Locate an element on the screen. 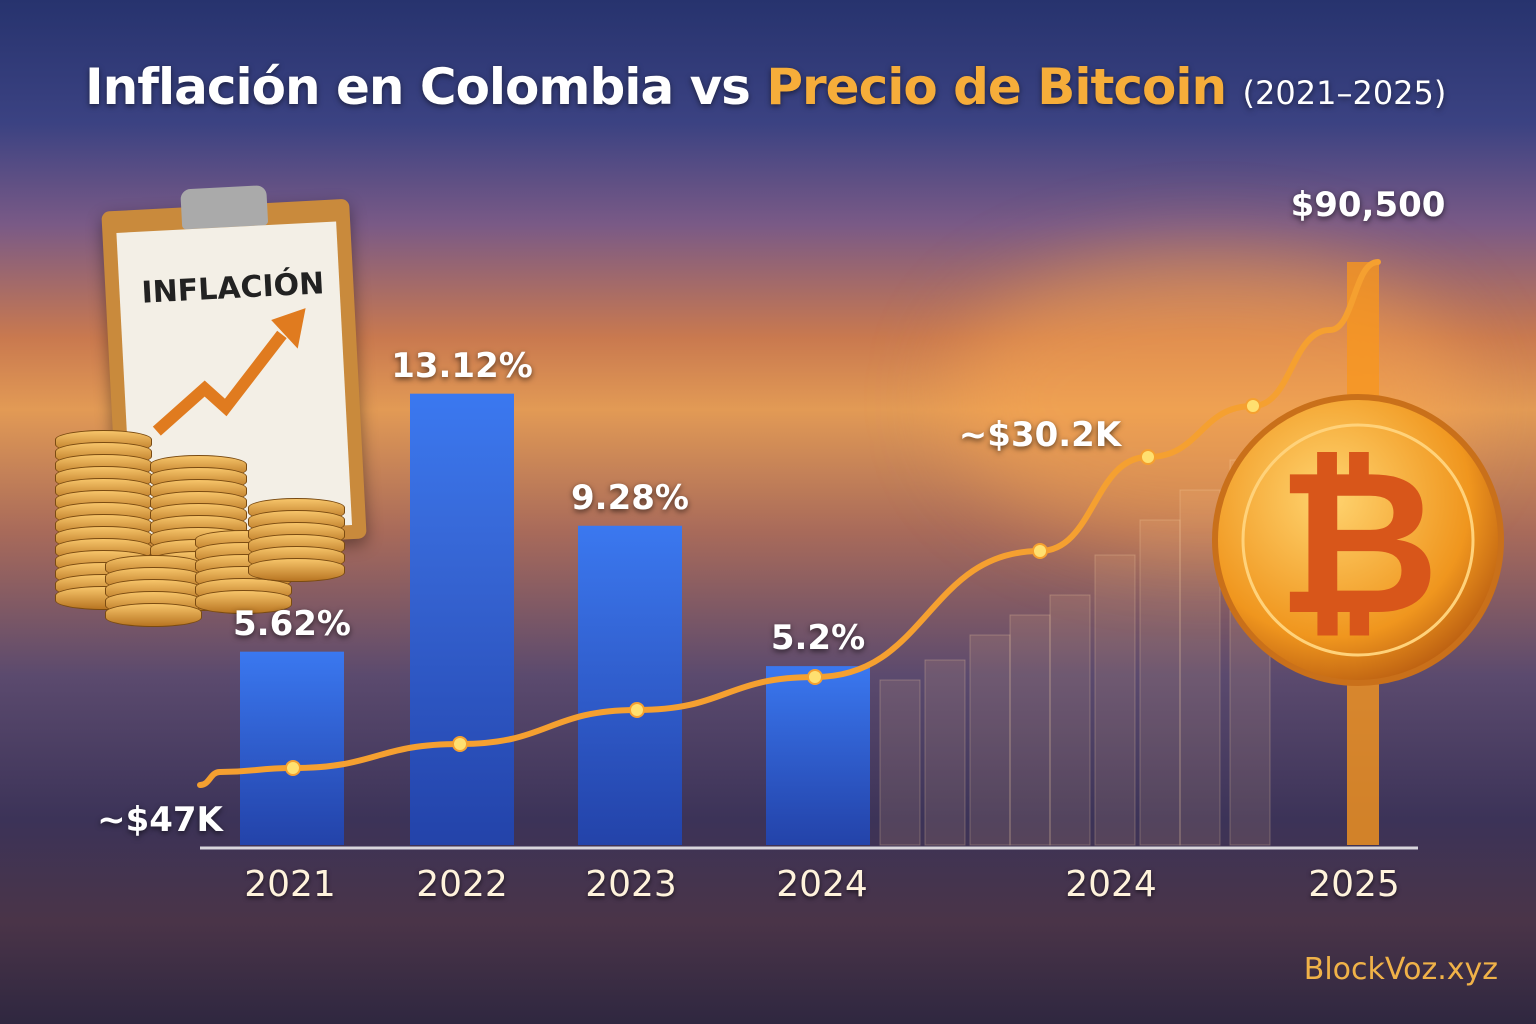  btc-price-label: ~$47K is located at coordinates (160, 820).